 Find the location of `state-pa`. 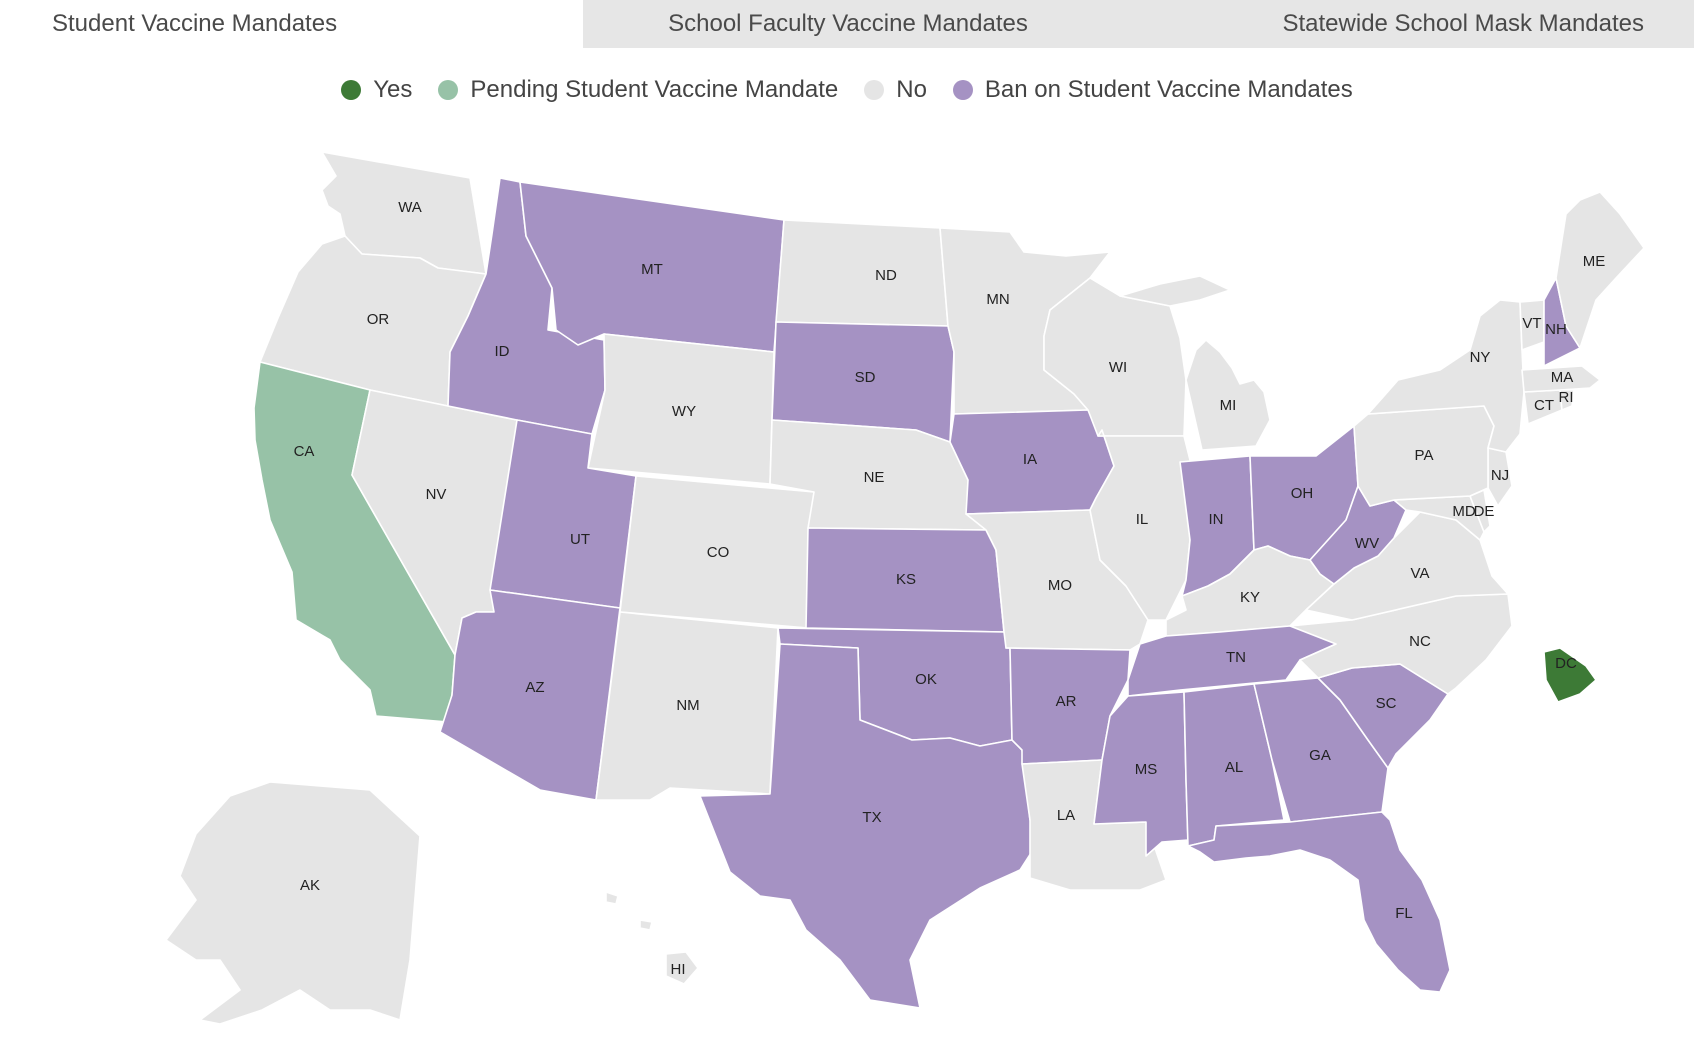

state-pa is located at coordinates (1424, 456).